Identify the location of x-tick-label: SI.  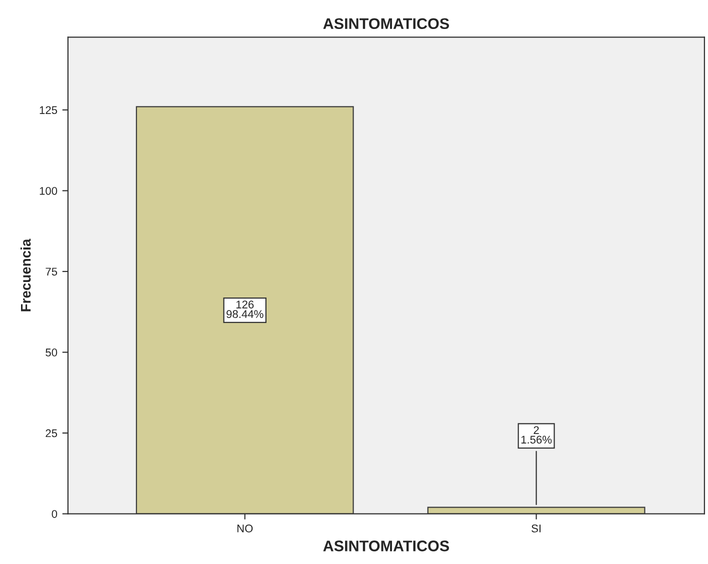
(536, 528).